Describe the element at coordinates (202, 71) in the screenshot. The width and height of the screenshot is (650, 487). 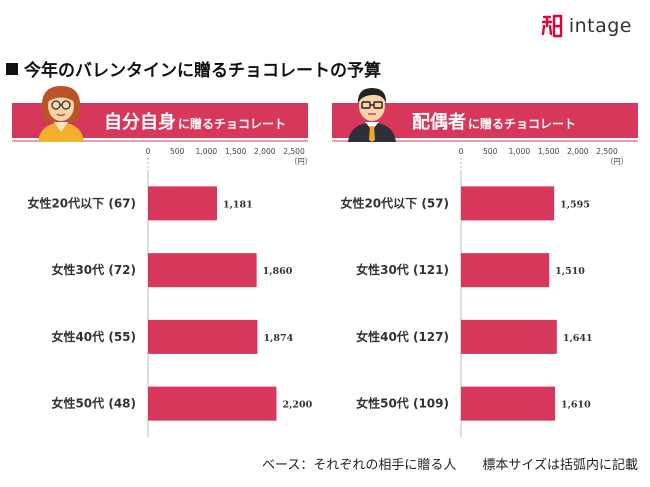
I see `page-title: 今年のバレンタインに贈るチョコレートの予算` at that location.